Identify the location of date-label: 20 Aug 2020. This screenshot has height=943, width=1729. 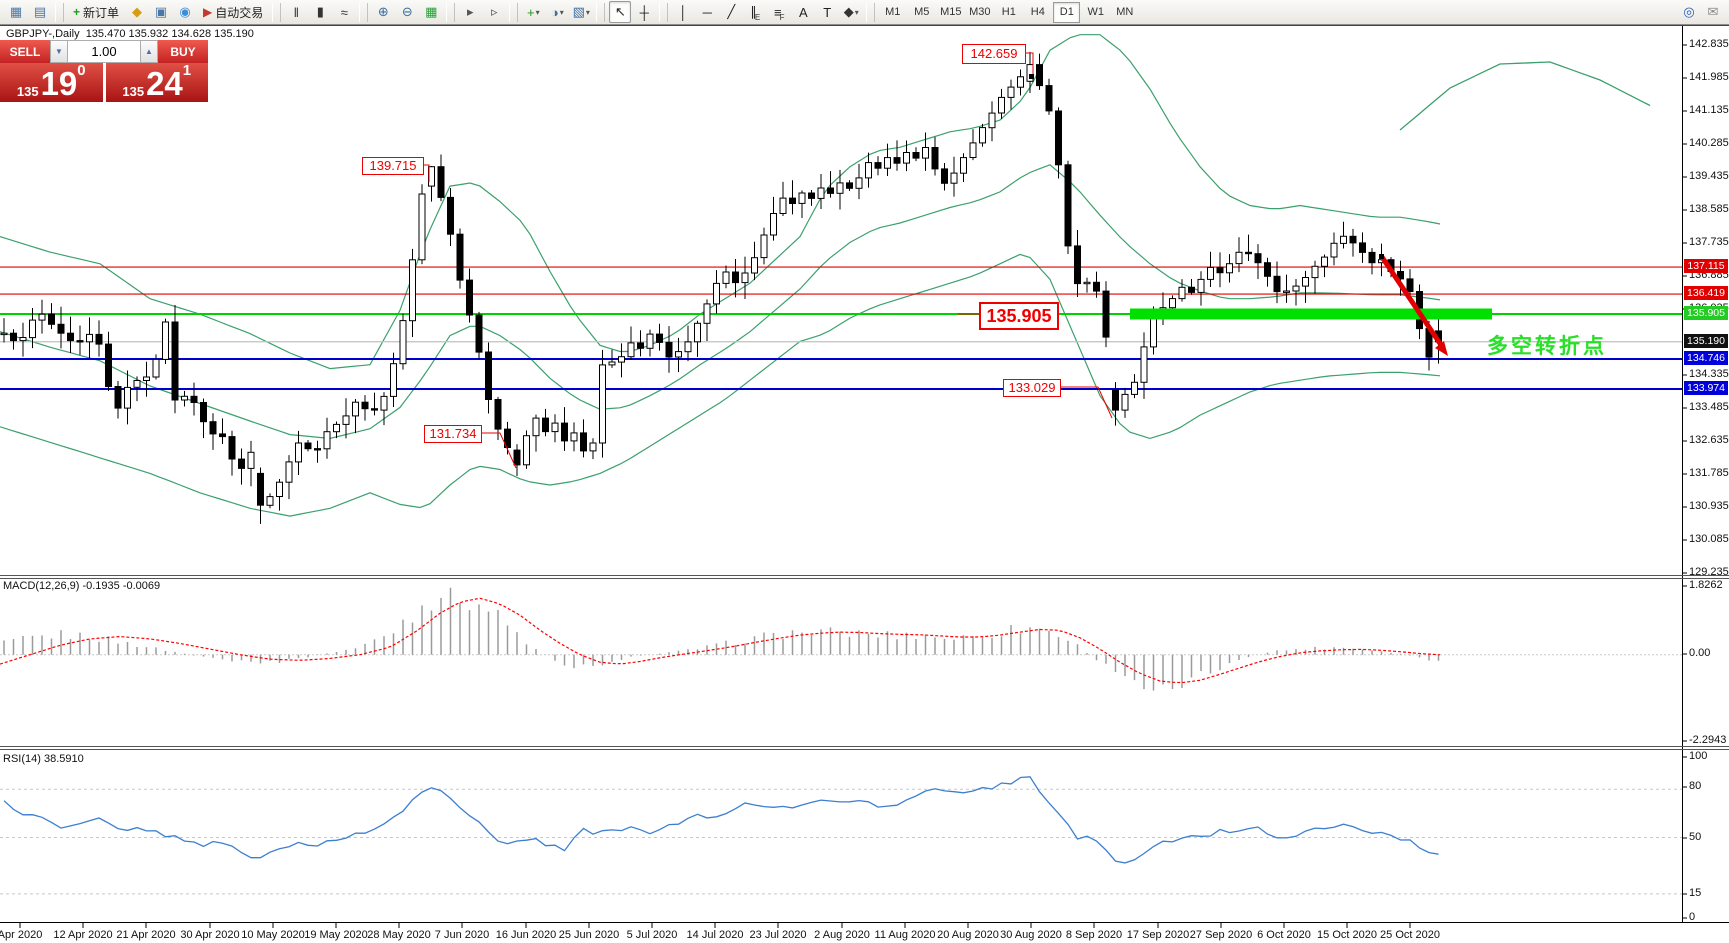
(968, 935).